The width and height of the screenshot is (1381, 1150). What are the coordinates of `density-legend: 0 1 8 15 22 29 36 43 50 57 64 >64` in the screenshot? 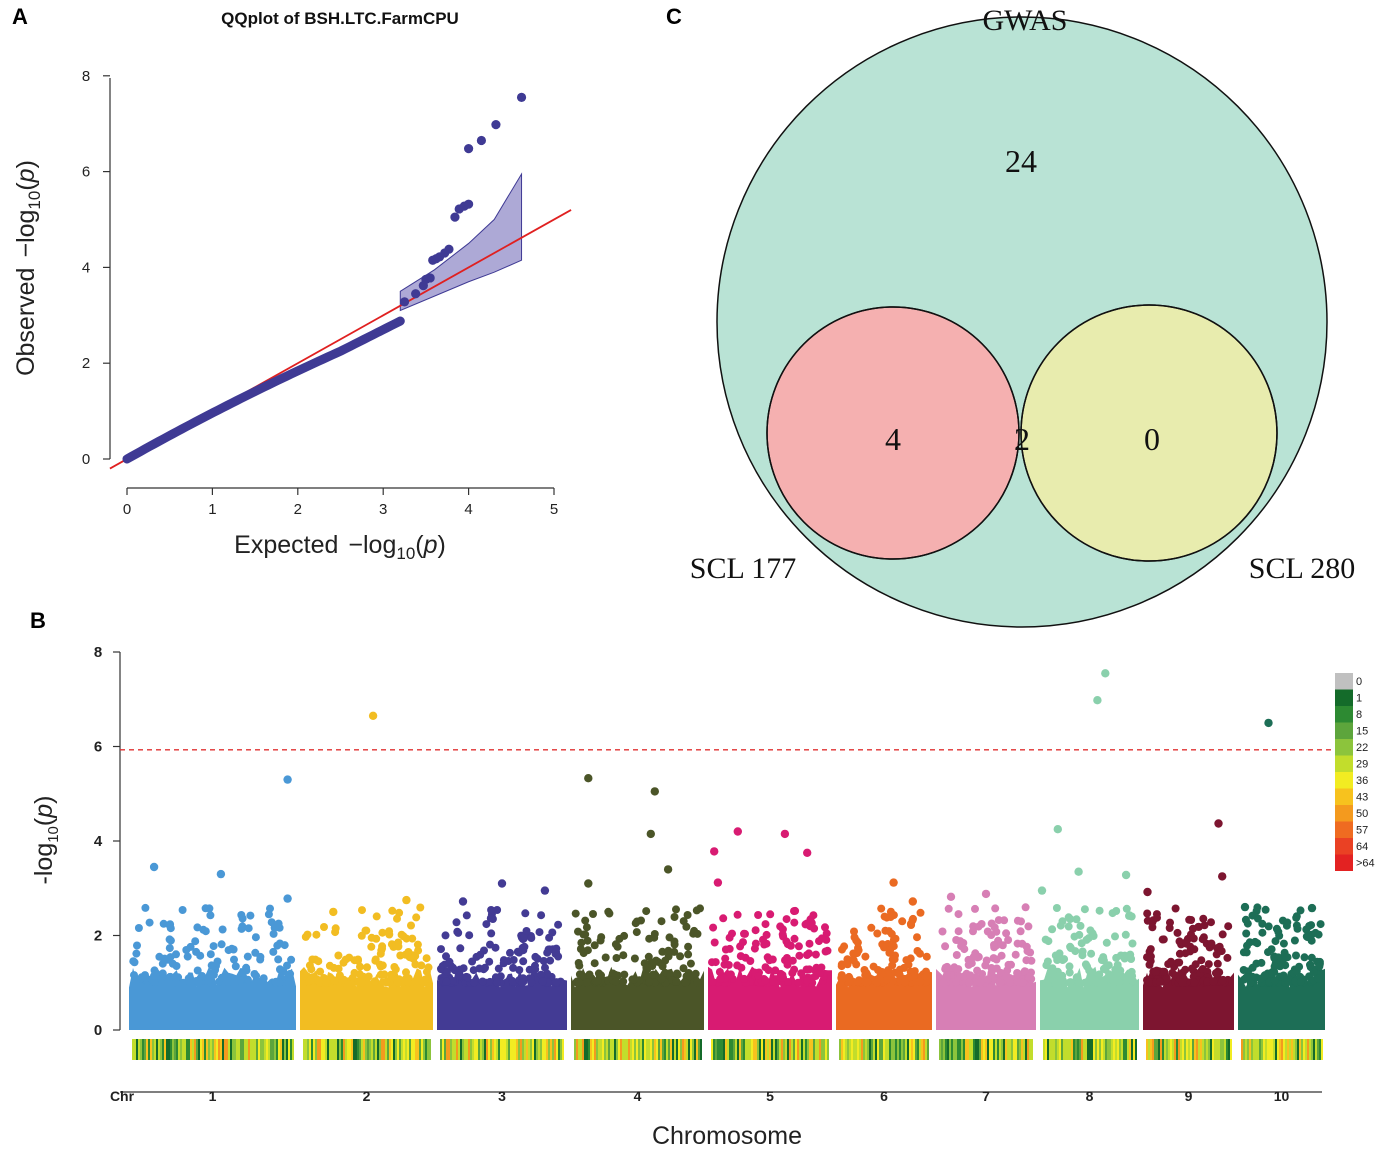 It's located at (1355, 772).